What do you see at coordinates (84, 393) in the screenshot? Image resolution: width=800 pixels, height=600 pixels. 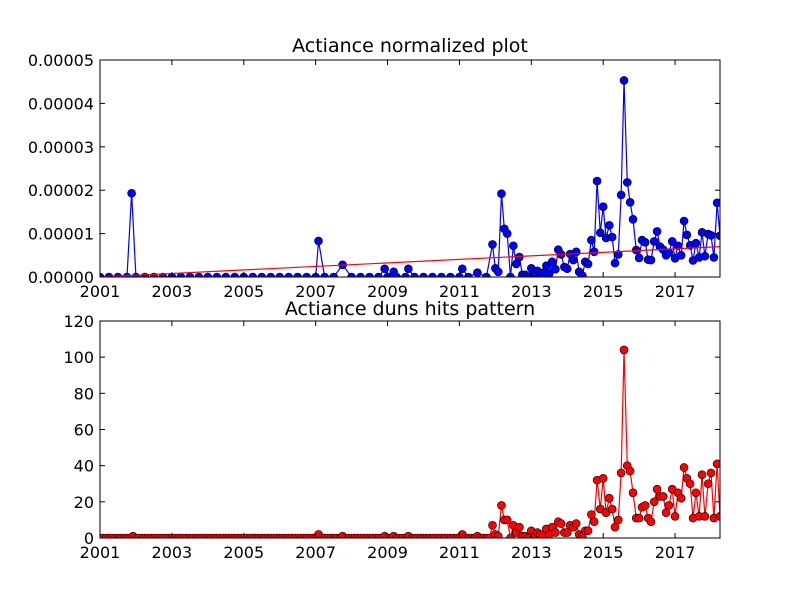 I see `y-tick-label: 80` at bounding box center [84, 393].